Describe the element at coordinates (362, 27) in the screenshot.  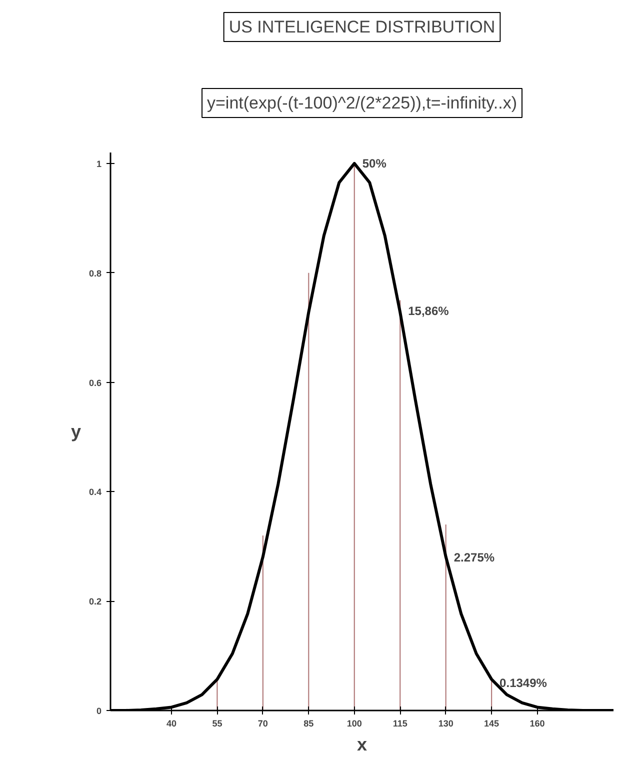
I see `chart-title: US INTELIGENCE DISTRIBUTION` at that location.